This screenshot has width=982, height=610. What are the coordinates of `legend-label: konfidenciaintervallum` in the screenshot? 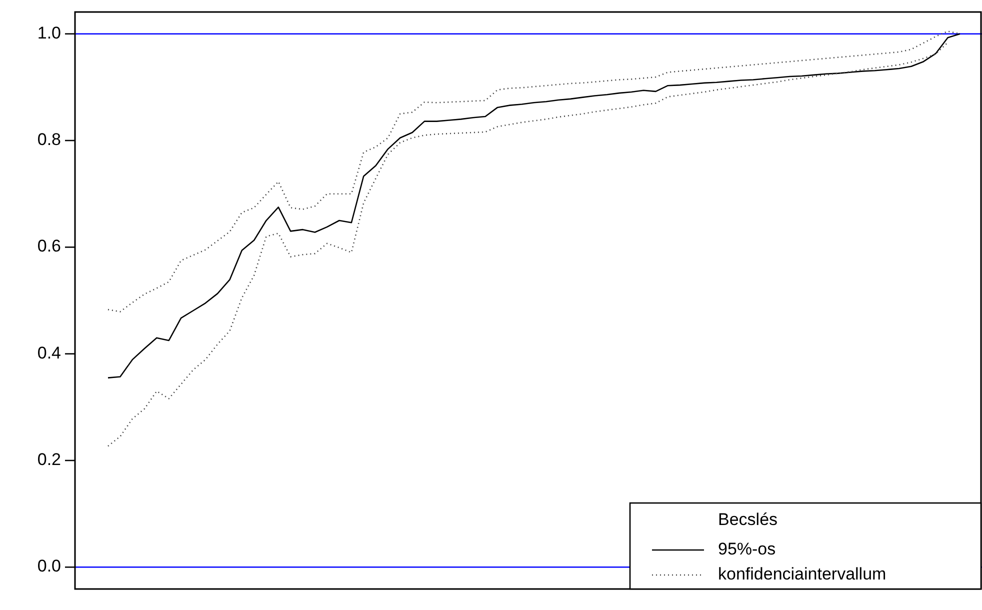 It's located at (802, 574).